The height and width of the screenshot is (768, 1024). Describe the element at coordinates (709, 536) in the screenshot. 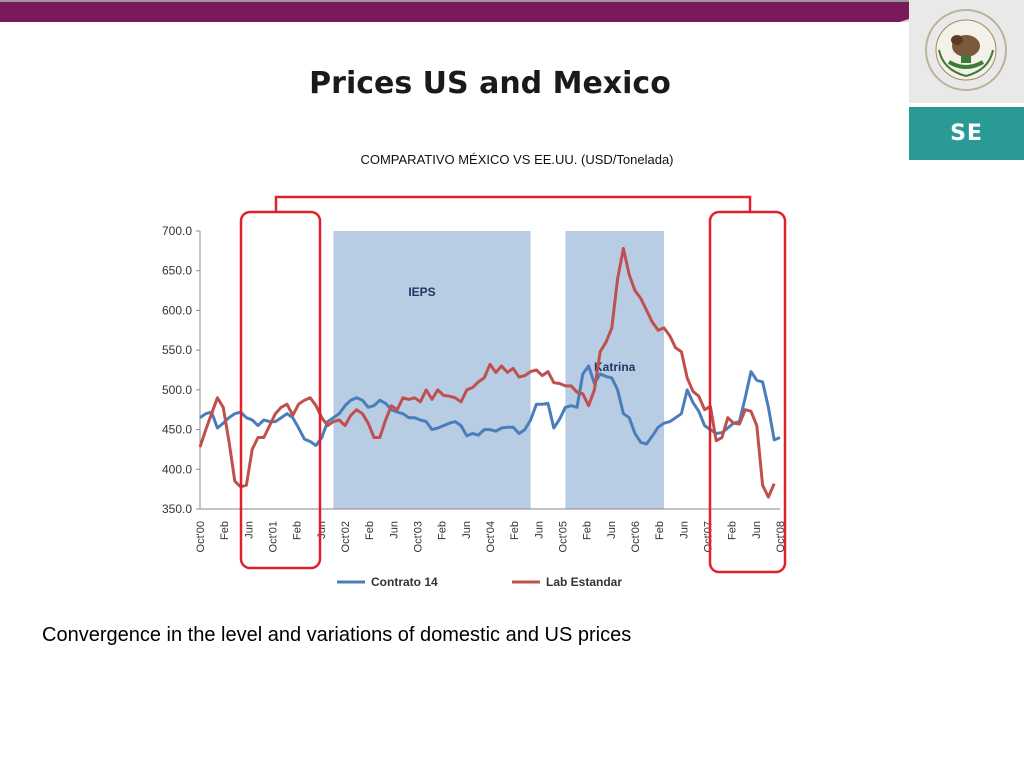

I see `x-tick-label: Oct'07` at that location.